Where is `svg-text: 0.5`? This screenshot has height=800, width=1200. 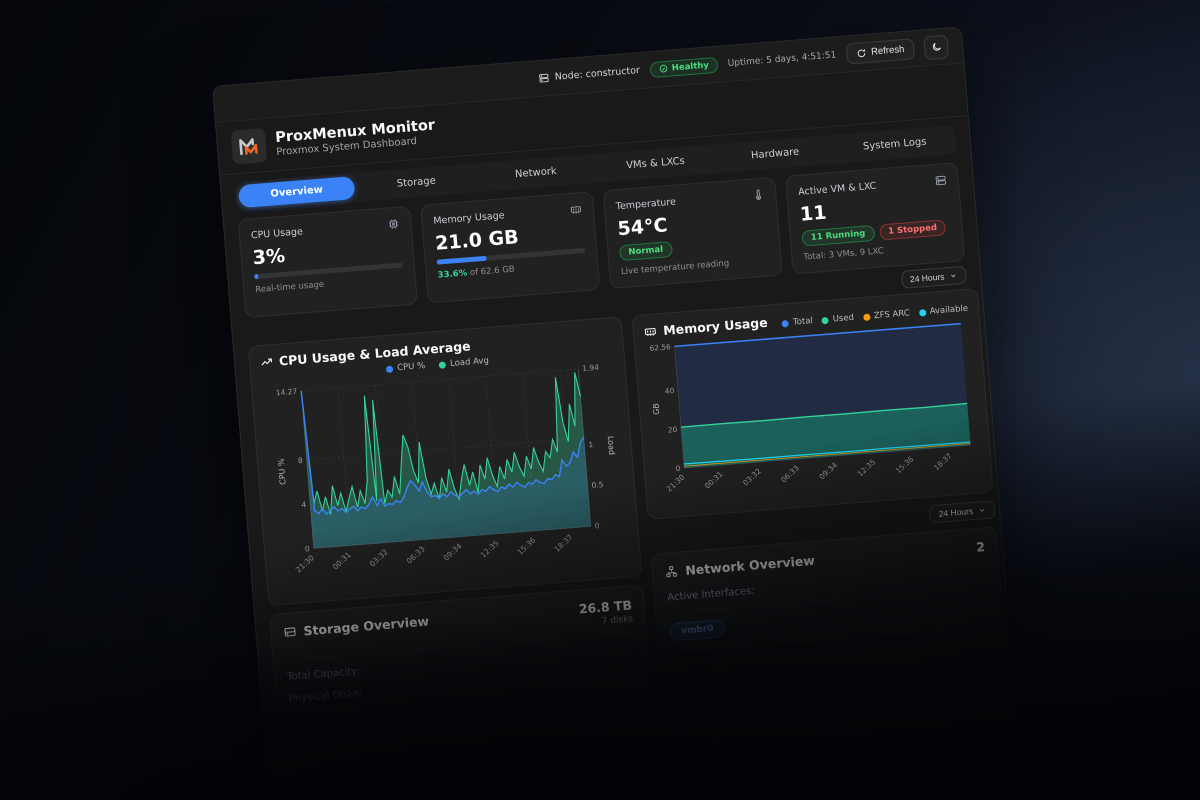
svg-text: 0.5 is located at coordinates (597, 485).